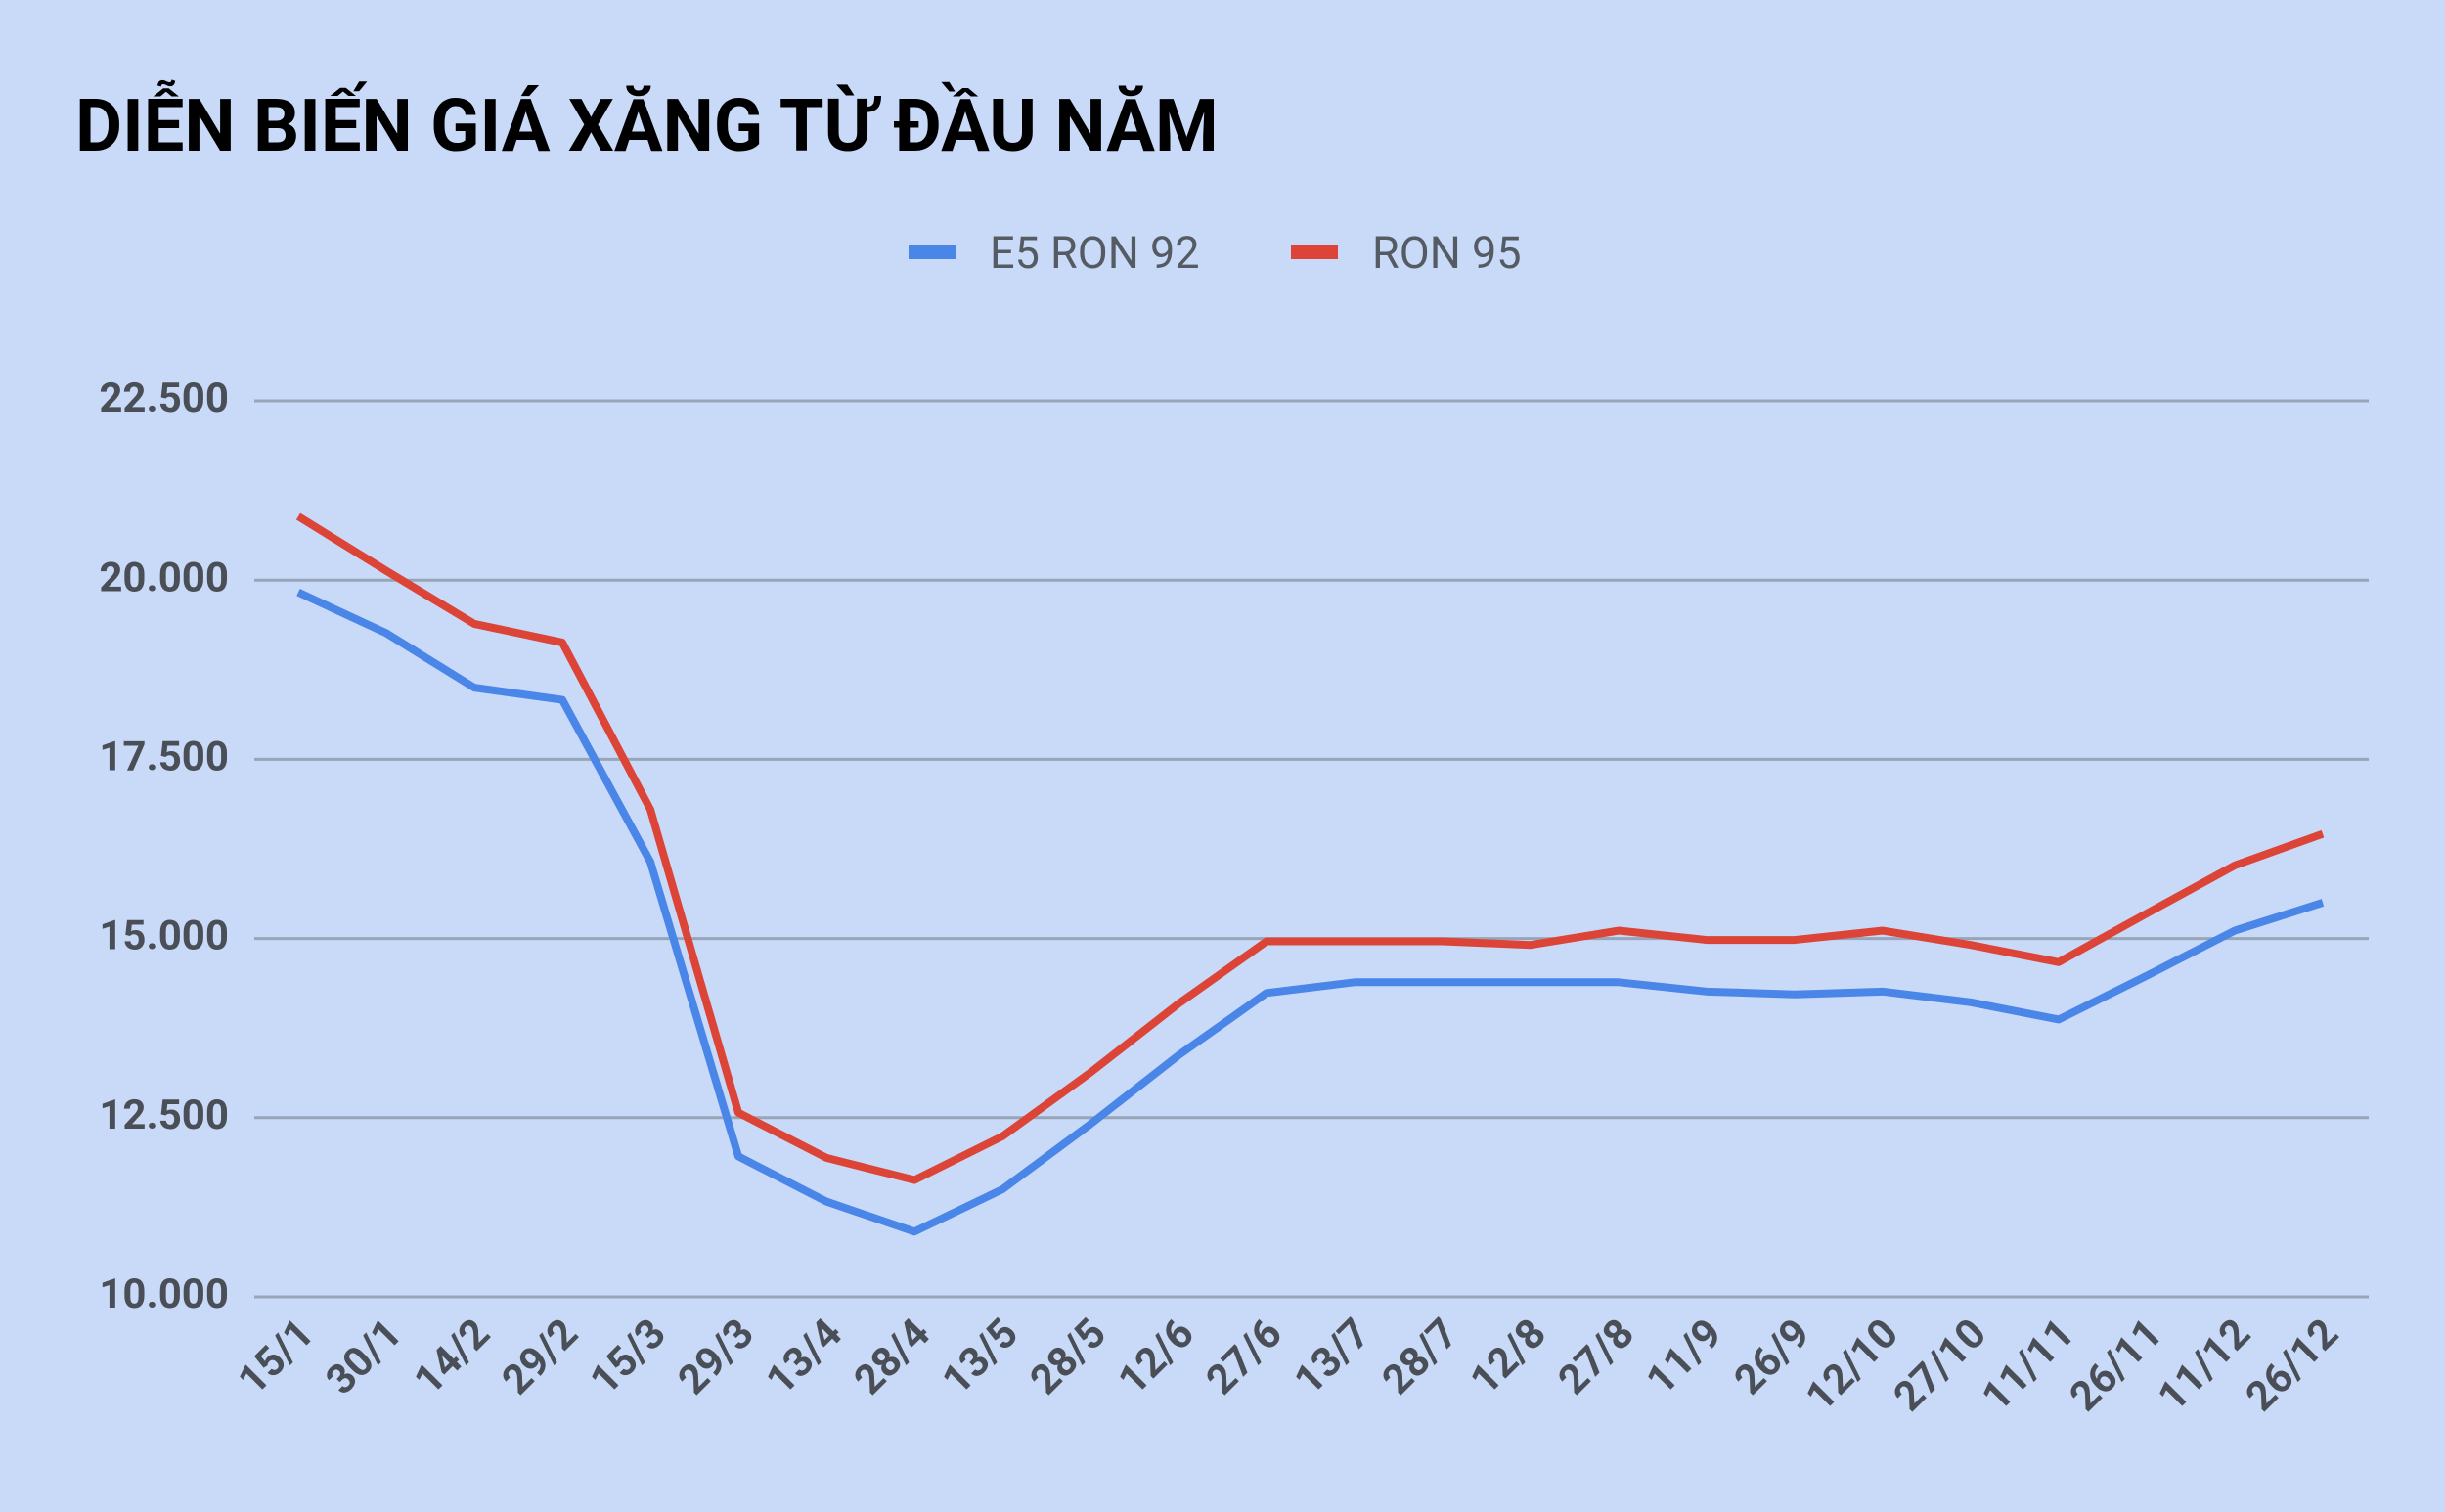  Describe the element at coordinates (1095, 253) in the screenshot. I see `legend-label: E5 RON 92` at that location.